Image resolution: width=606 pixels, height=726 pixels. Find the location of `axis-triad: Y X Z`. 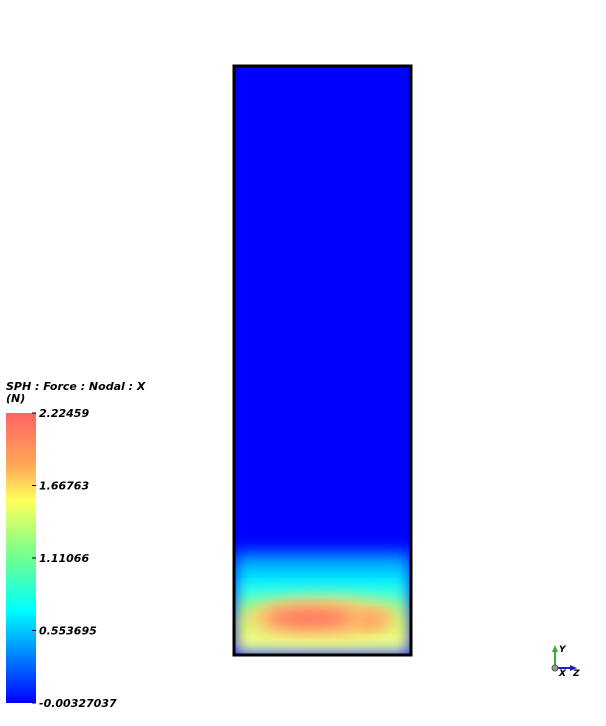

axis-triad: Y X Z is located at coordinates (565, 662).